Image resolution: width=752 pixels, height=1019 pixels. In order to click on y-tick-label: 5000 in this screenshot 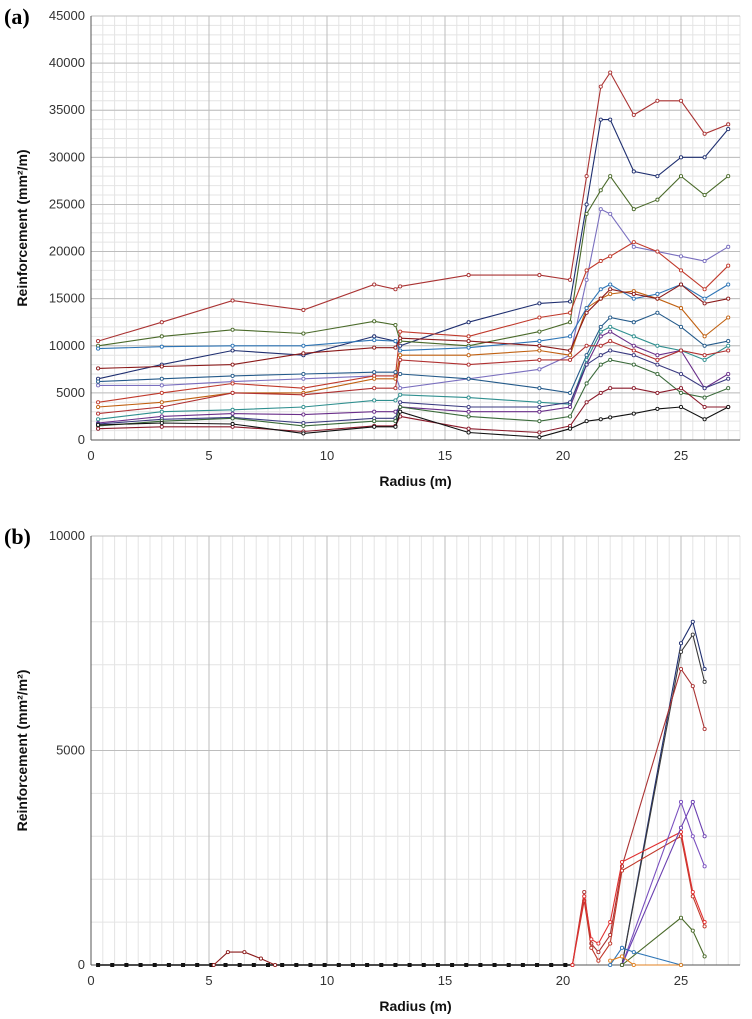, I will do `click(70, 750)`.